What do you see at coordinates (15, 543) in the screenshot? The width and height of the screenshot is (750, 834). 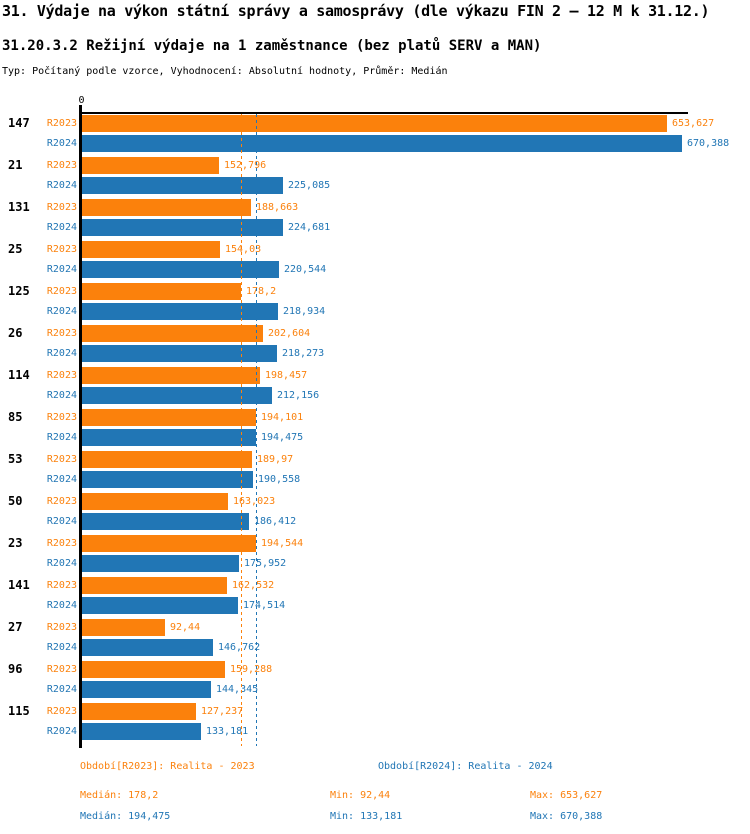 I see `category-label: 23` at bounding box center [15, 543].